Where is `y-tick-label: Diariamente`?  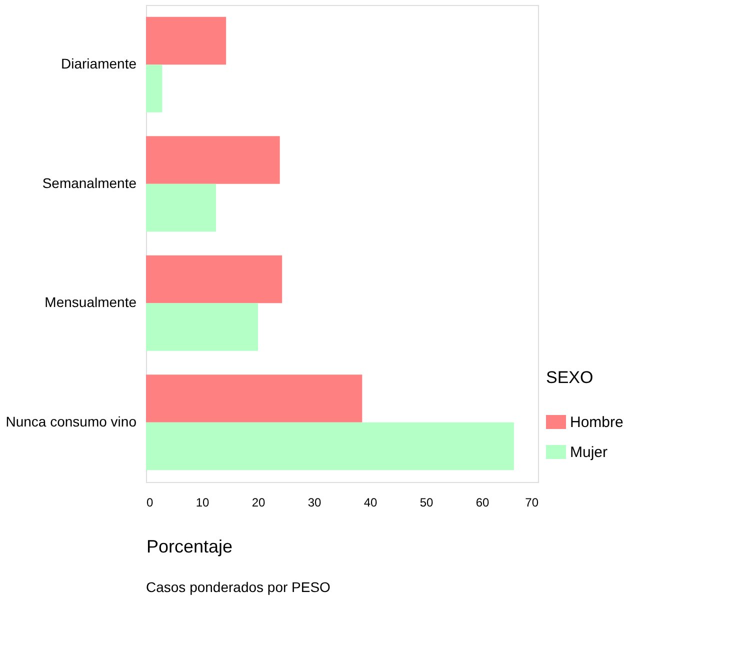
y-tick-label: Diariamente is located at coordinates (99, 64).